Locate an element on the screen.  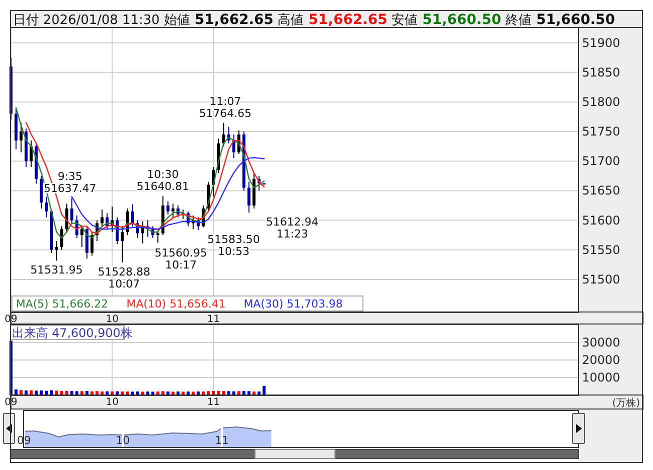
annotation: 51531.95 is located at coordinates (56, 270).